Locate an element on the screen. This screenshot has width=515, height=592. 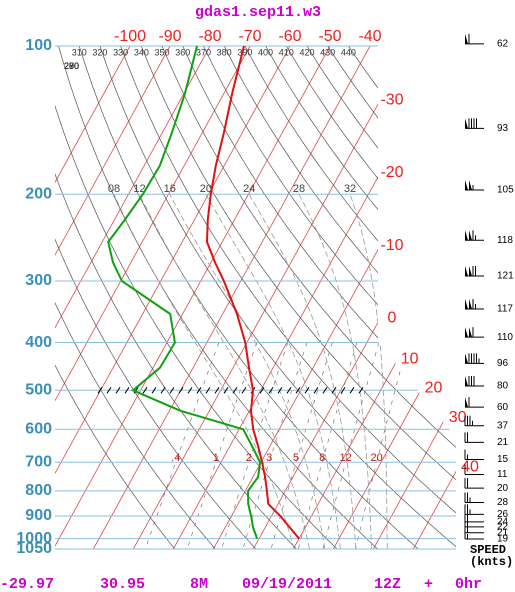
theta-label: 380 is located at coordinates (224, 52).